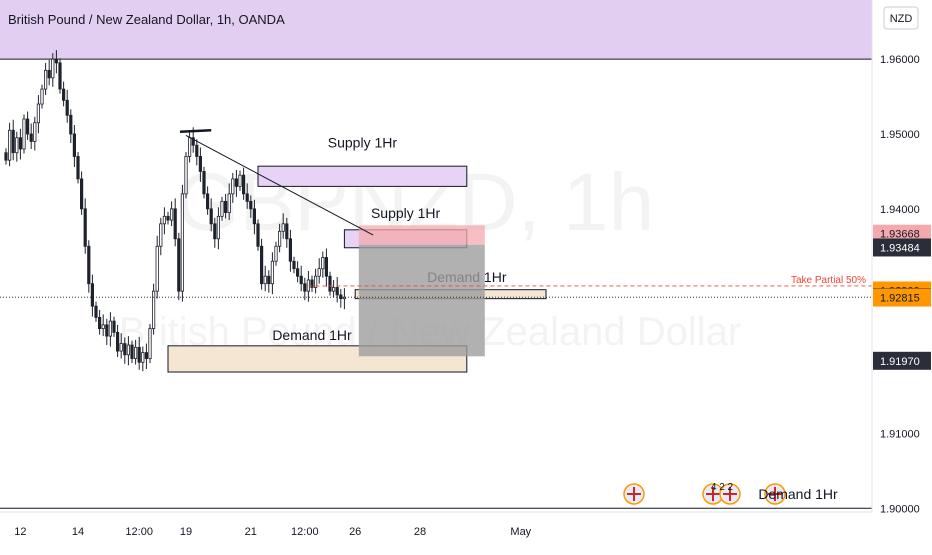  What do you see at coordinates (421, 235) in the screenshot?
I see `position-stop-zone` at bounding box center [421, 235].